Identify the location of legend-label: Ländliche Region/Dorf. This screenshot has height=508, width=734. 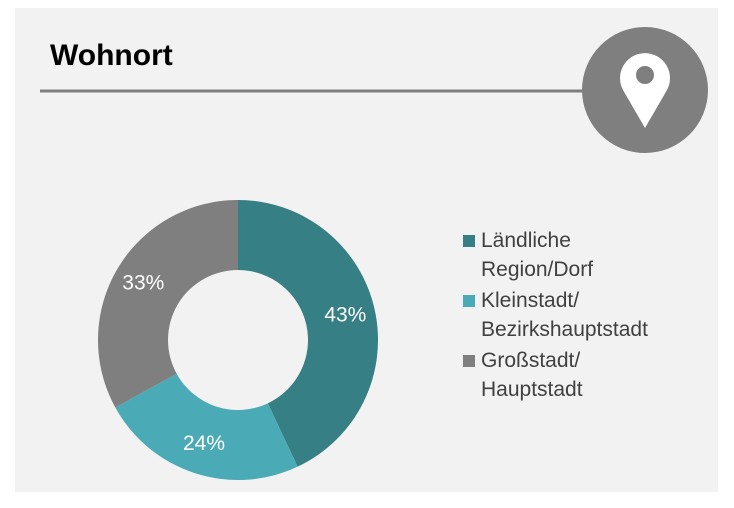
(537, 255).